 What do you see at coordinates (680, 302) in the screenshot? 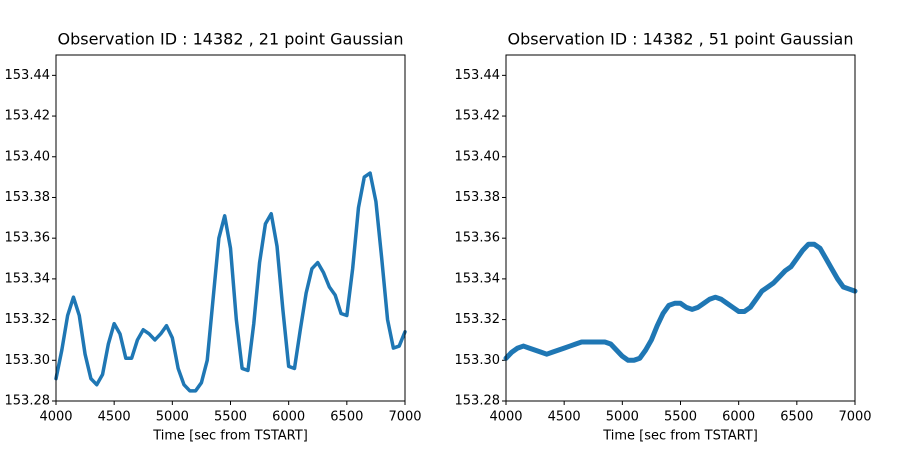
I see `data-line` at bounding box center [680, 302].